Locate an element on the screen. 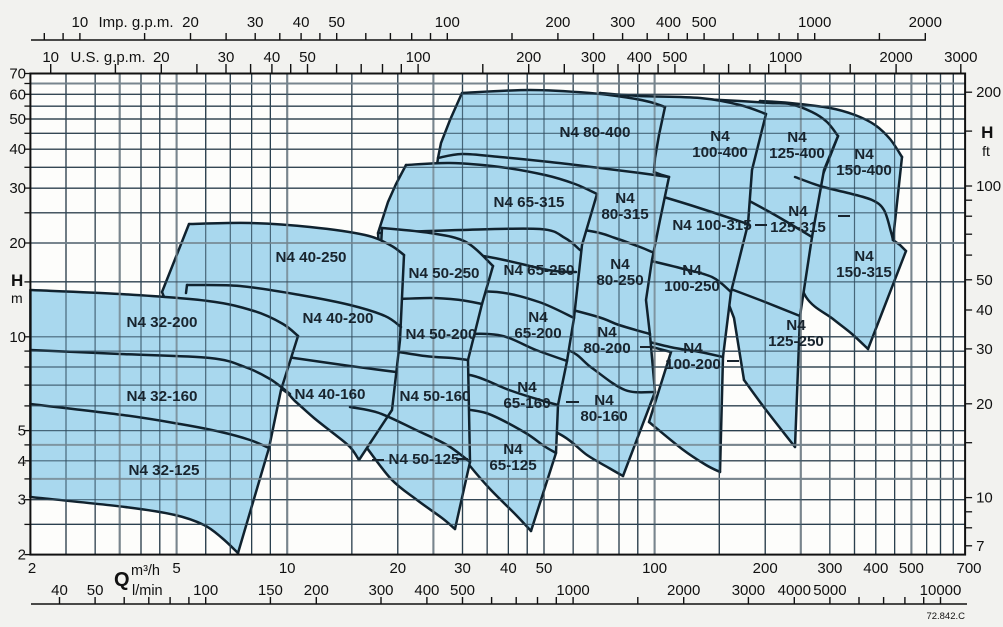 This screenshot has width=1003, height=627. svg-text: N4 50-250 is located at coordinates (444, 273).